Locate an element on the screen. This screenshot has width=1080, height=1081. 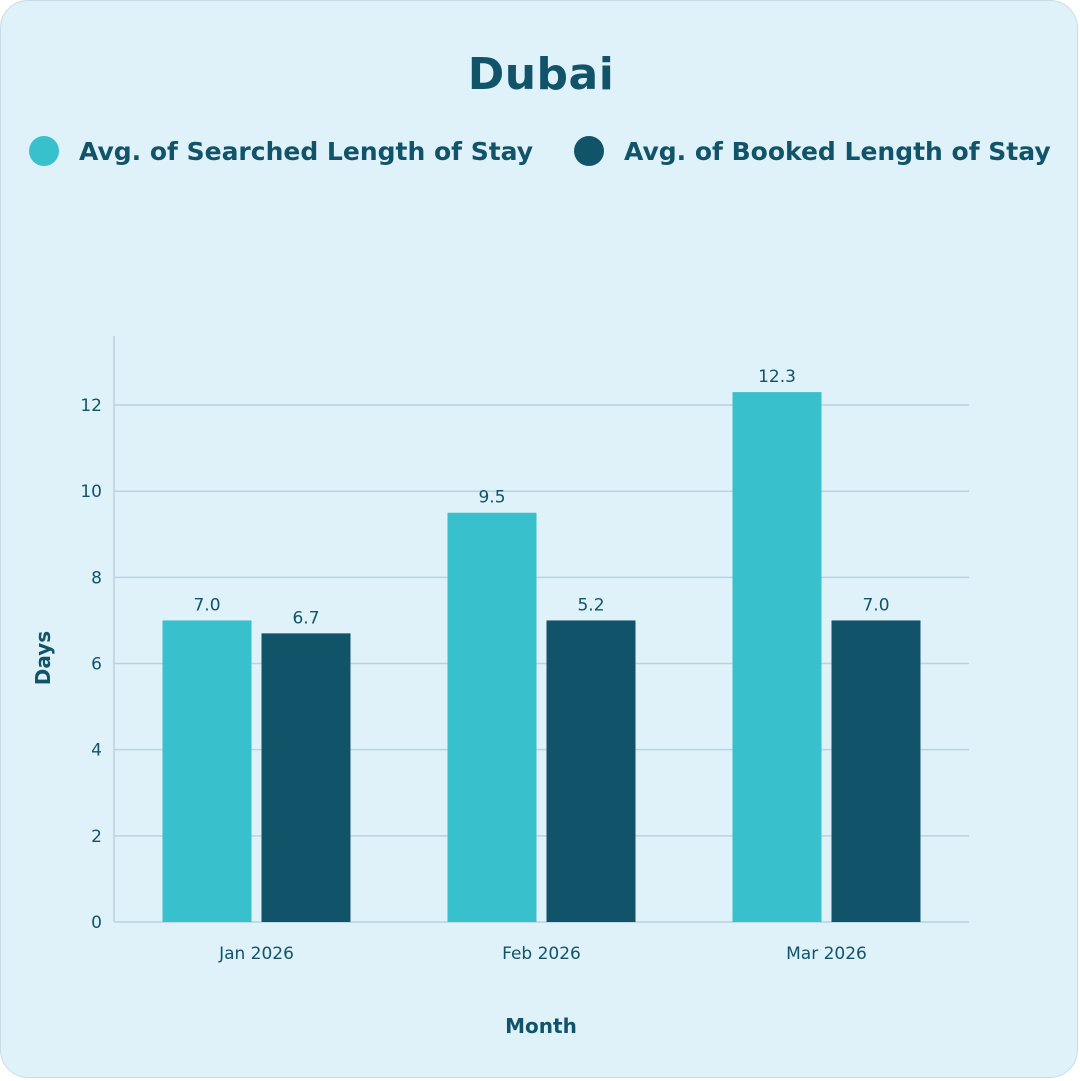
y-axis-title: Days is located at coordinates (43, 658).